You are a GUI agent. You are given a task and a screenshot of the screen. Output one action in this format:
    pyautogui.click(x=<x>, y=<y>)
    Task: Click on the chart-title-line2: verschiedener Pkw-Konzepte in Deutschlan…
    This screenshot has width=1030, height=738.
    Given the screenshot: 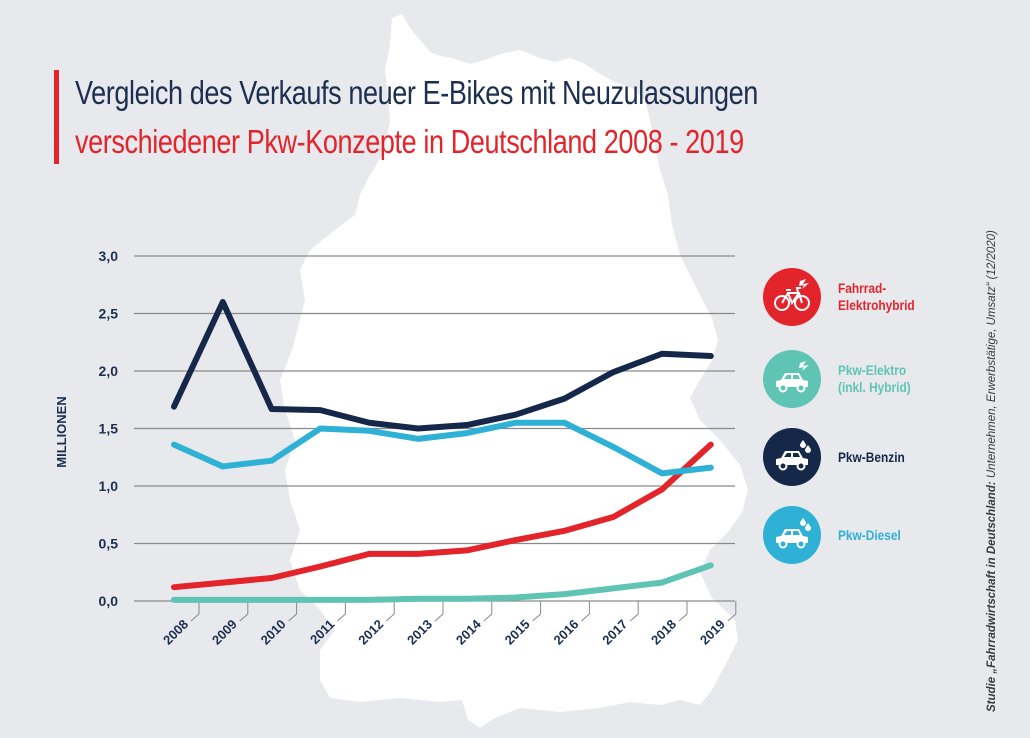 What is the action you would take?
    pyautogui.click(x=409, y=141)
    